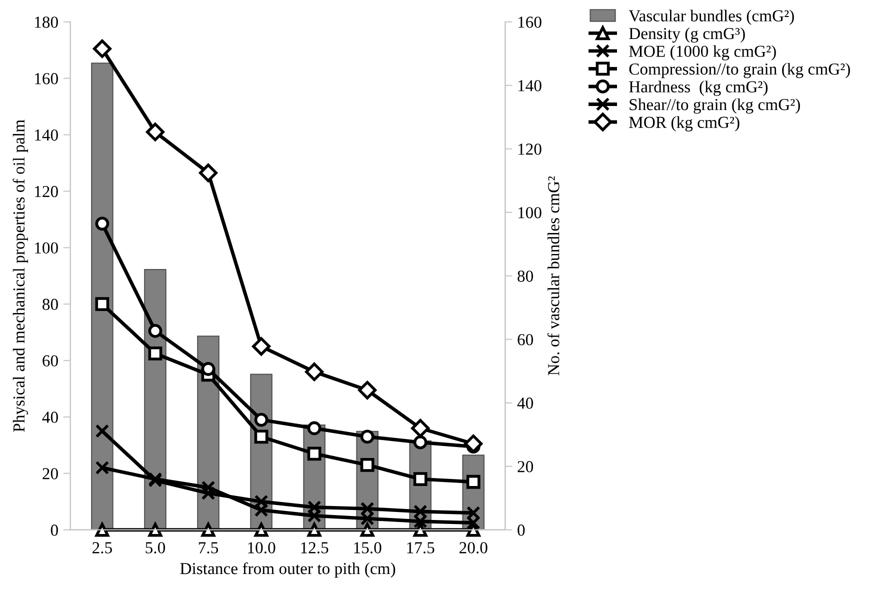 The image size is (891, 592). I want to click on y2-tick-label: 100, so click(530, 212).